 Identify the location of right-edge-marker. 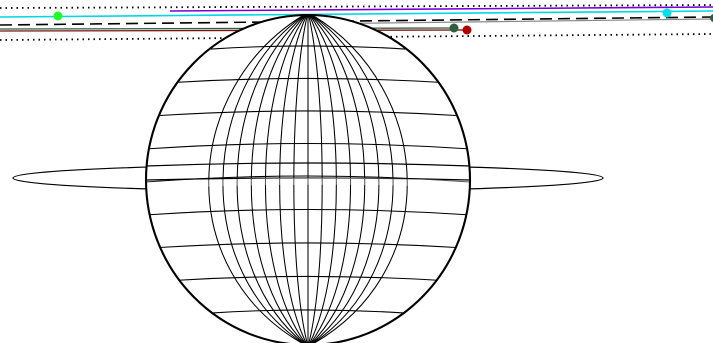
(711, 18).